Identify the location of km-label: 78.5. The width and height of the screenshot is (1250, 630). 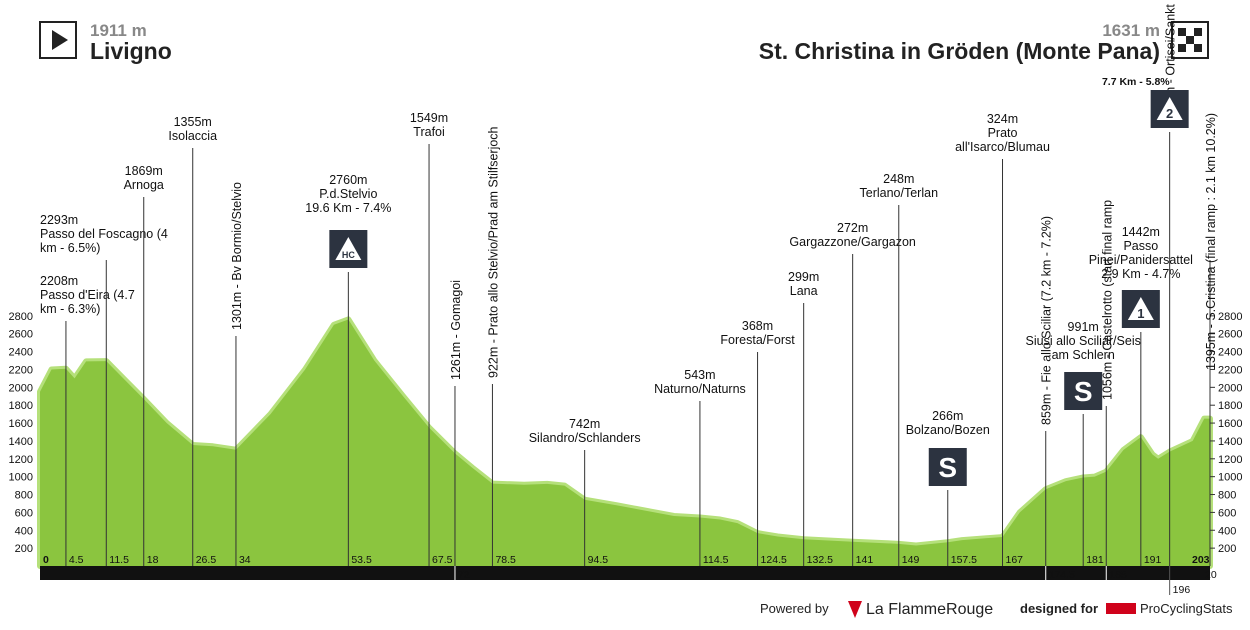
(505, 560).